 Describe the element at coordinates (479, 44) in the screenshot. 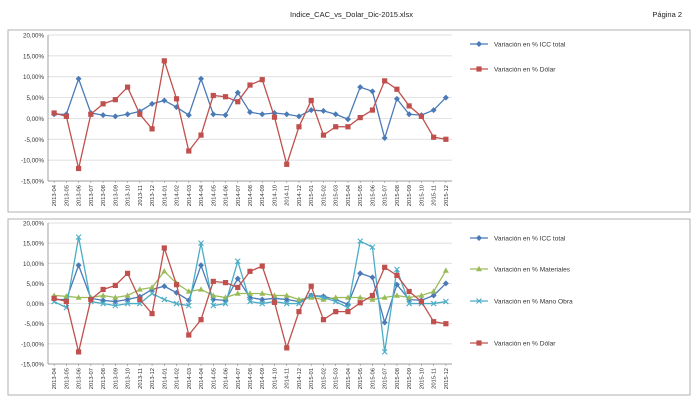

I see `legend-marker` at that location.